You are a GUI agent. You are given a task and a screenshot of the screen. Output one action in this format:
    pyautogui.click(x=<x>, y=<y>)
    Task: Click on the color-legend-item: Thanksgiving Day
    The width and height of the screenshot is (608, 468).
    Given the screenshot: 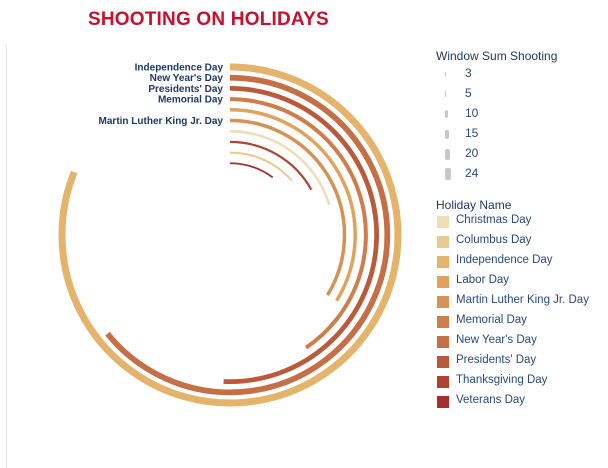 What is the action you would take?
    pyautogui.click(x=522, y=382)
    